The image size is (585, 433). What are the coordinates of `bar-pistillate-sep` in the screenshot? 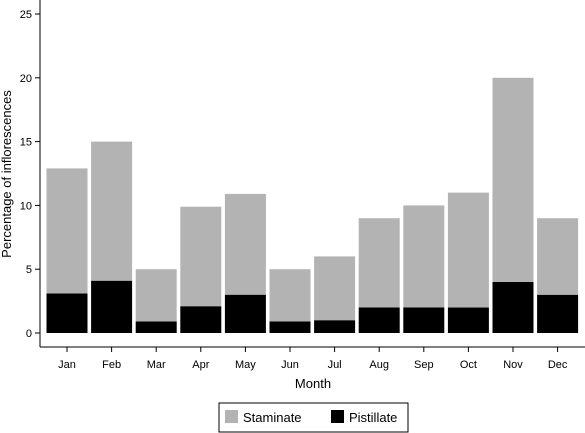 It's located at (424, 320).